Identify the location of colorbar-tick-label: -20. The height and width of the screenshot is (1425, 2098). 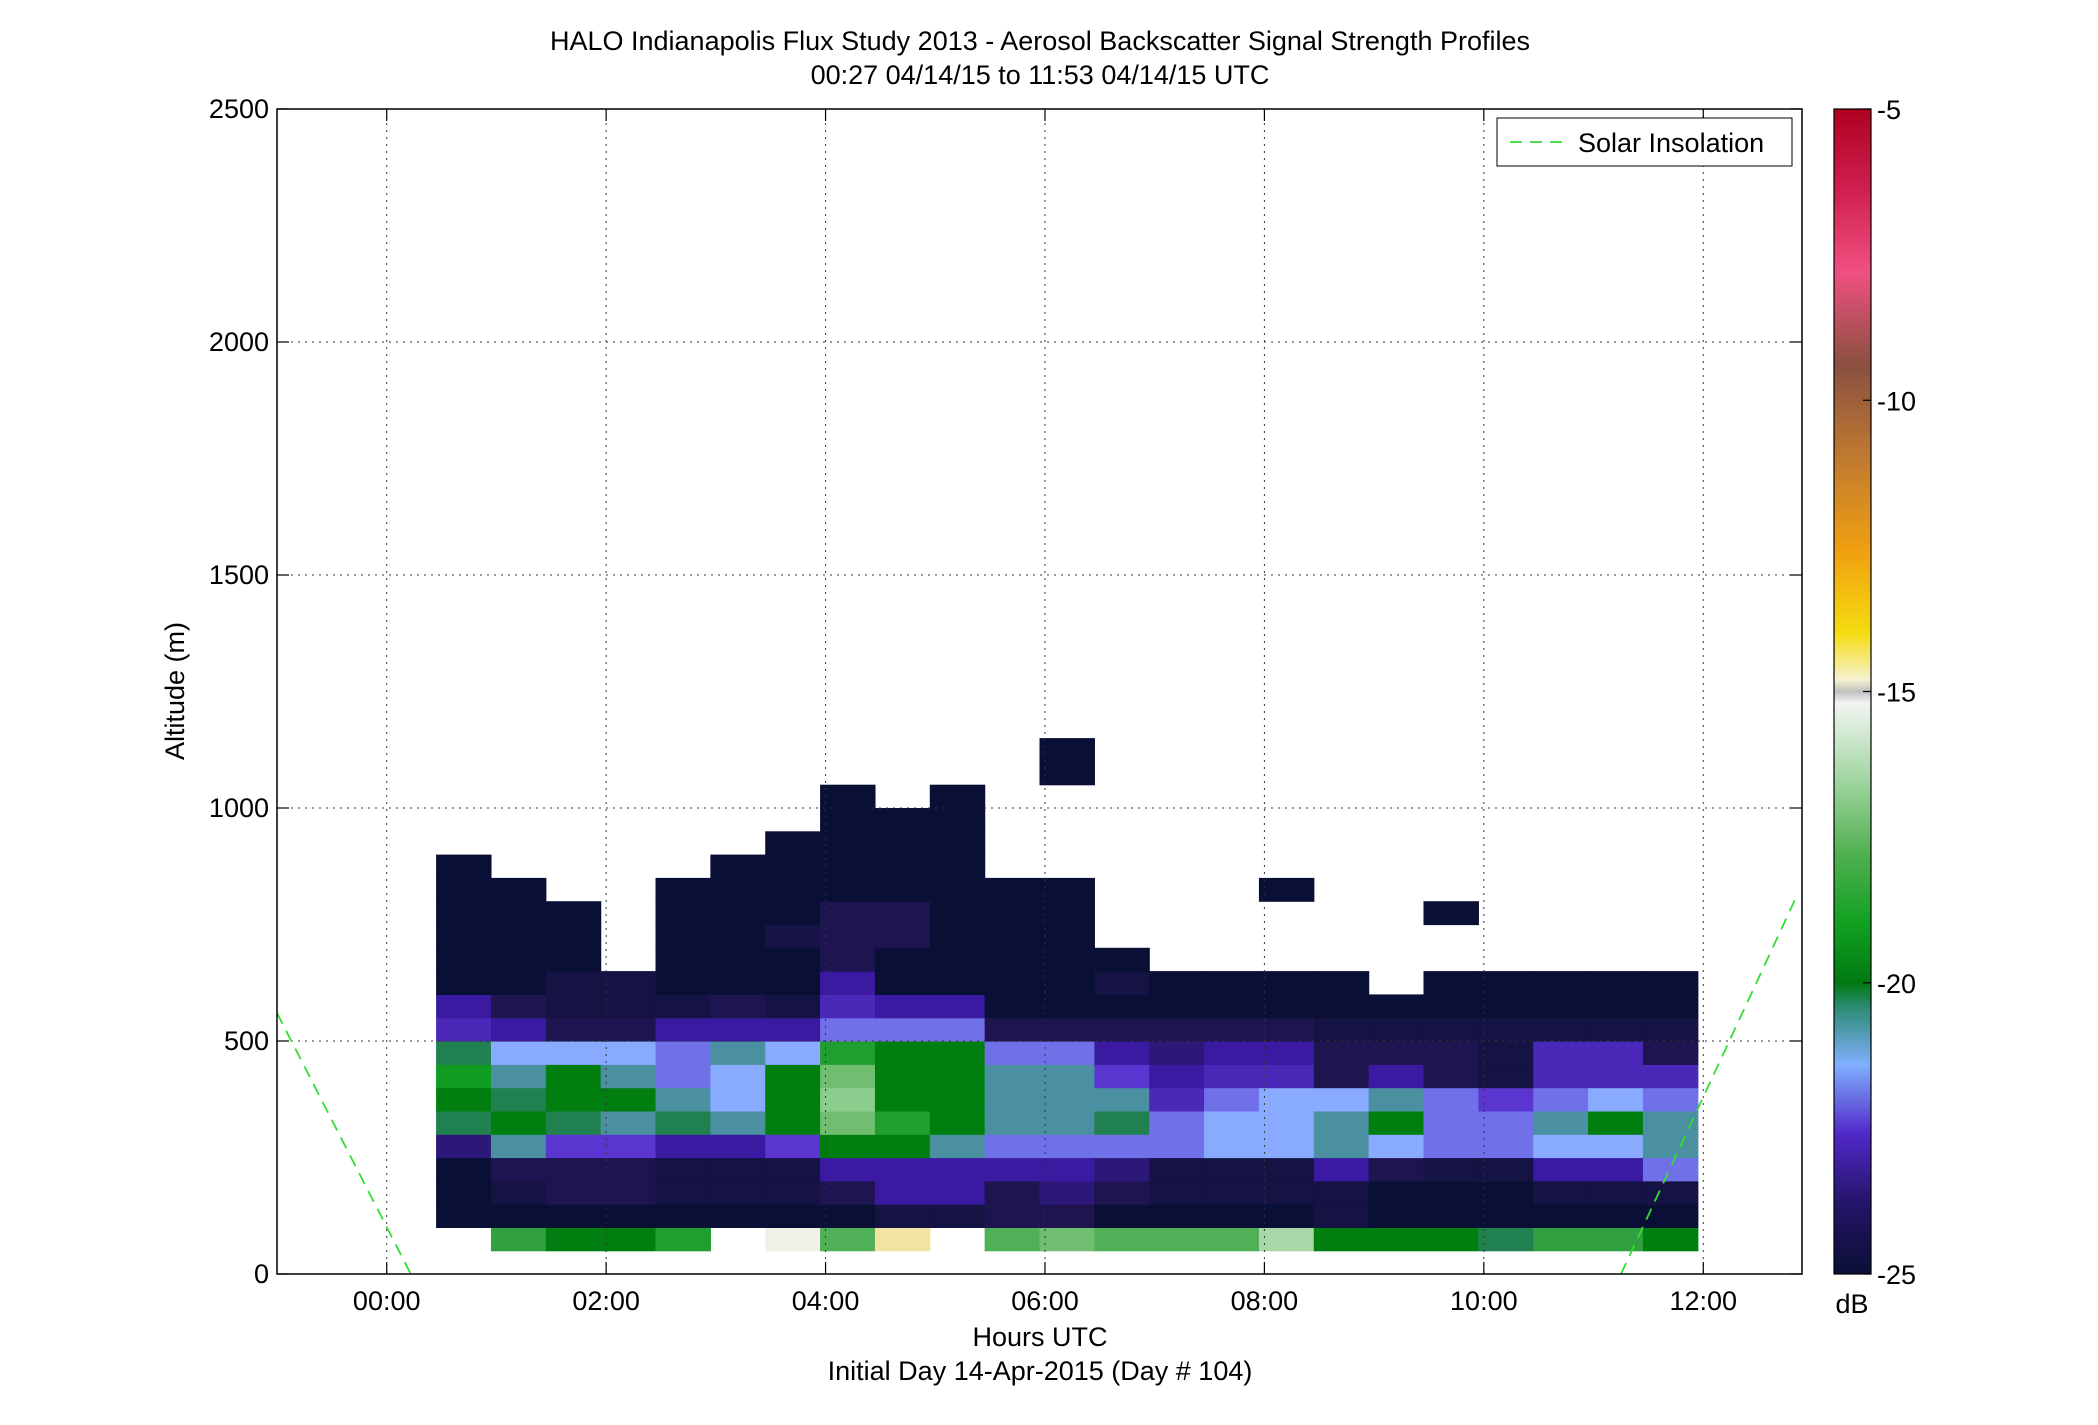
(1896, 984).